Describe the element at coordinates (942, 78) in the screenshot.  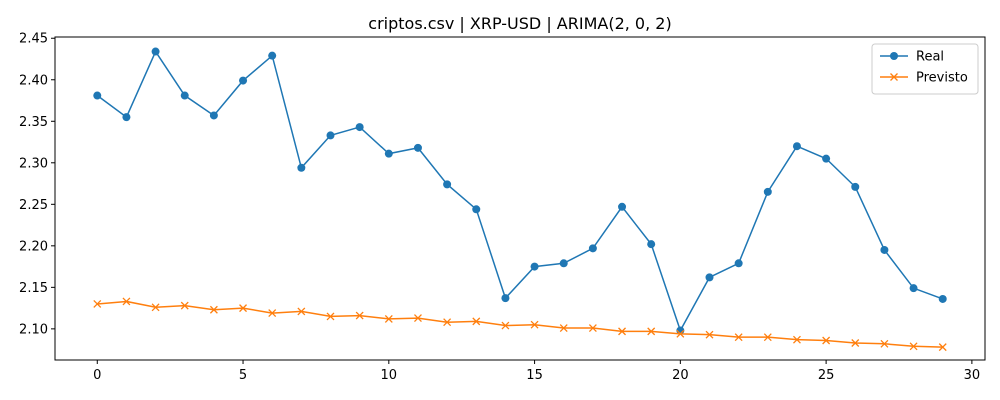
I see `legend-label: Previsto` at that location.